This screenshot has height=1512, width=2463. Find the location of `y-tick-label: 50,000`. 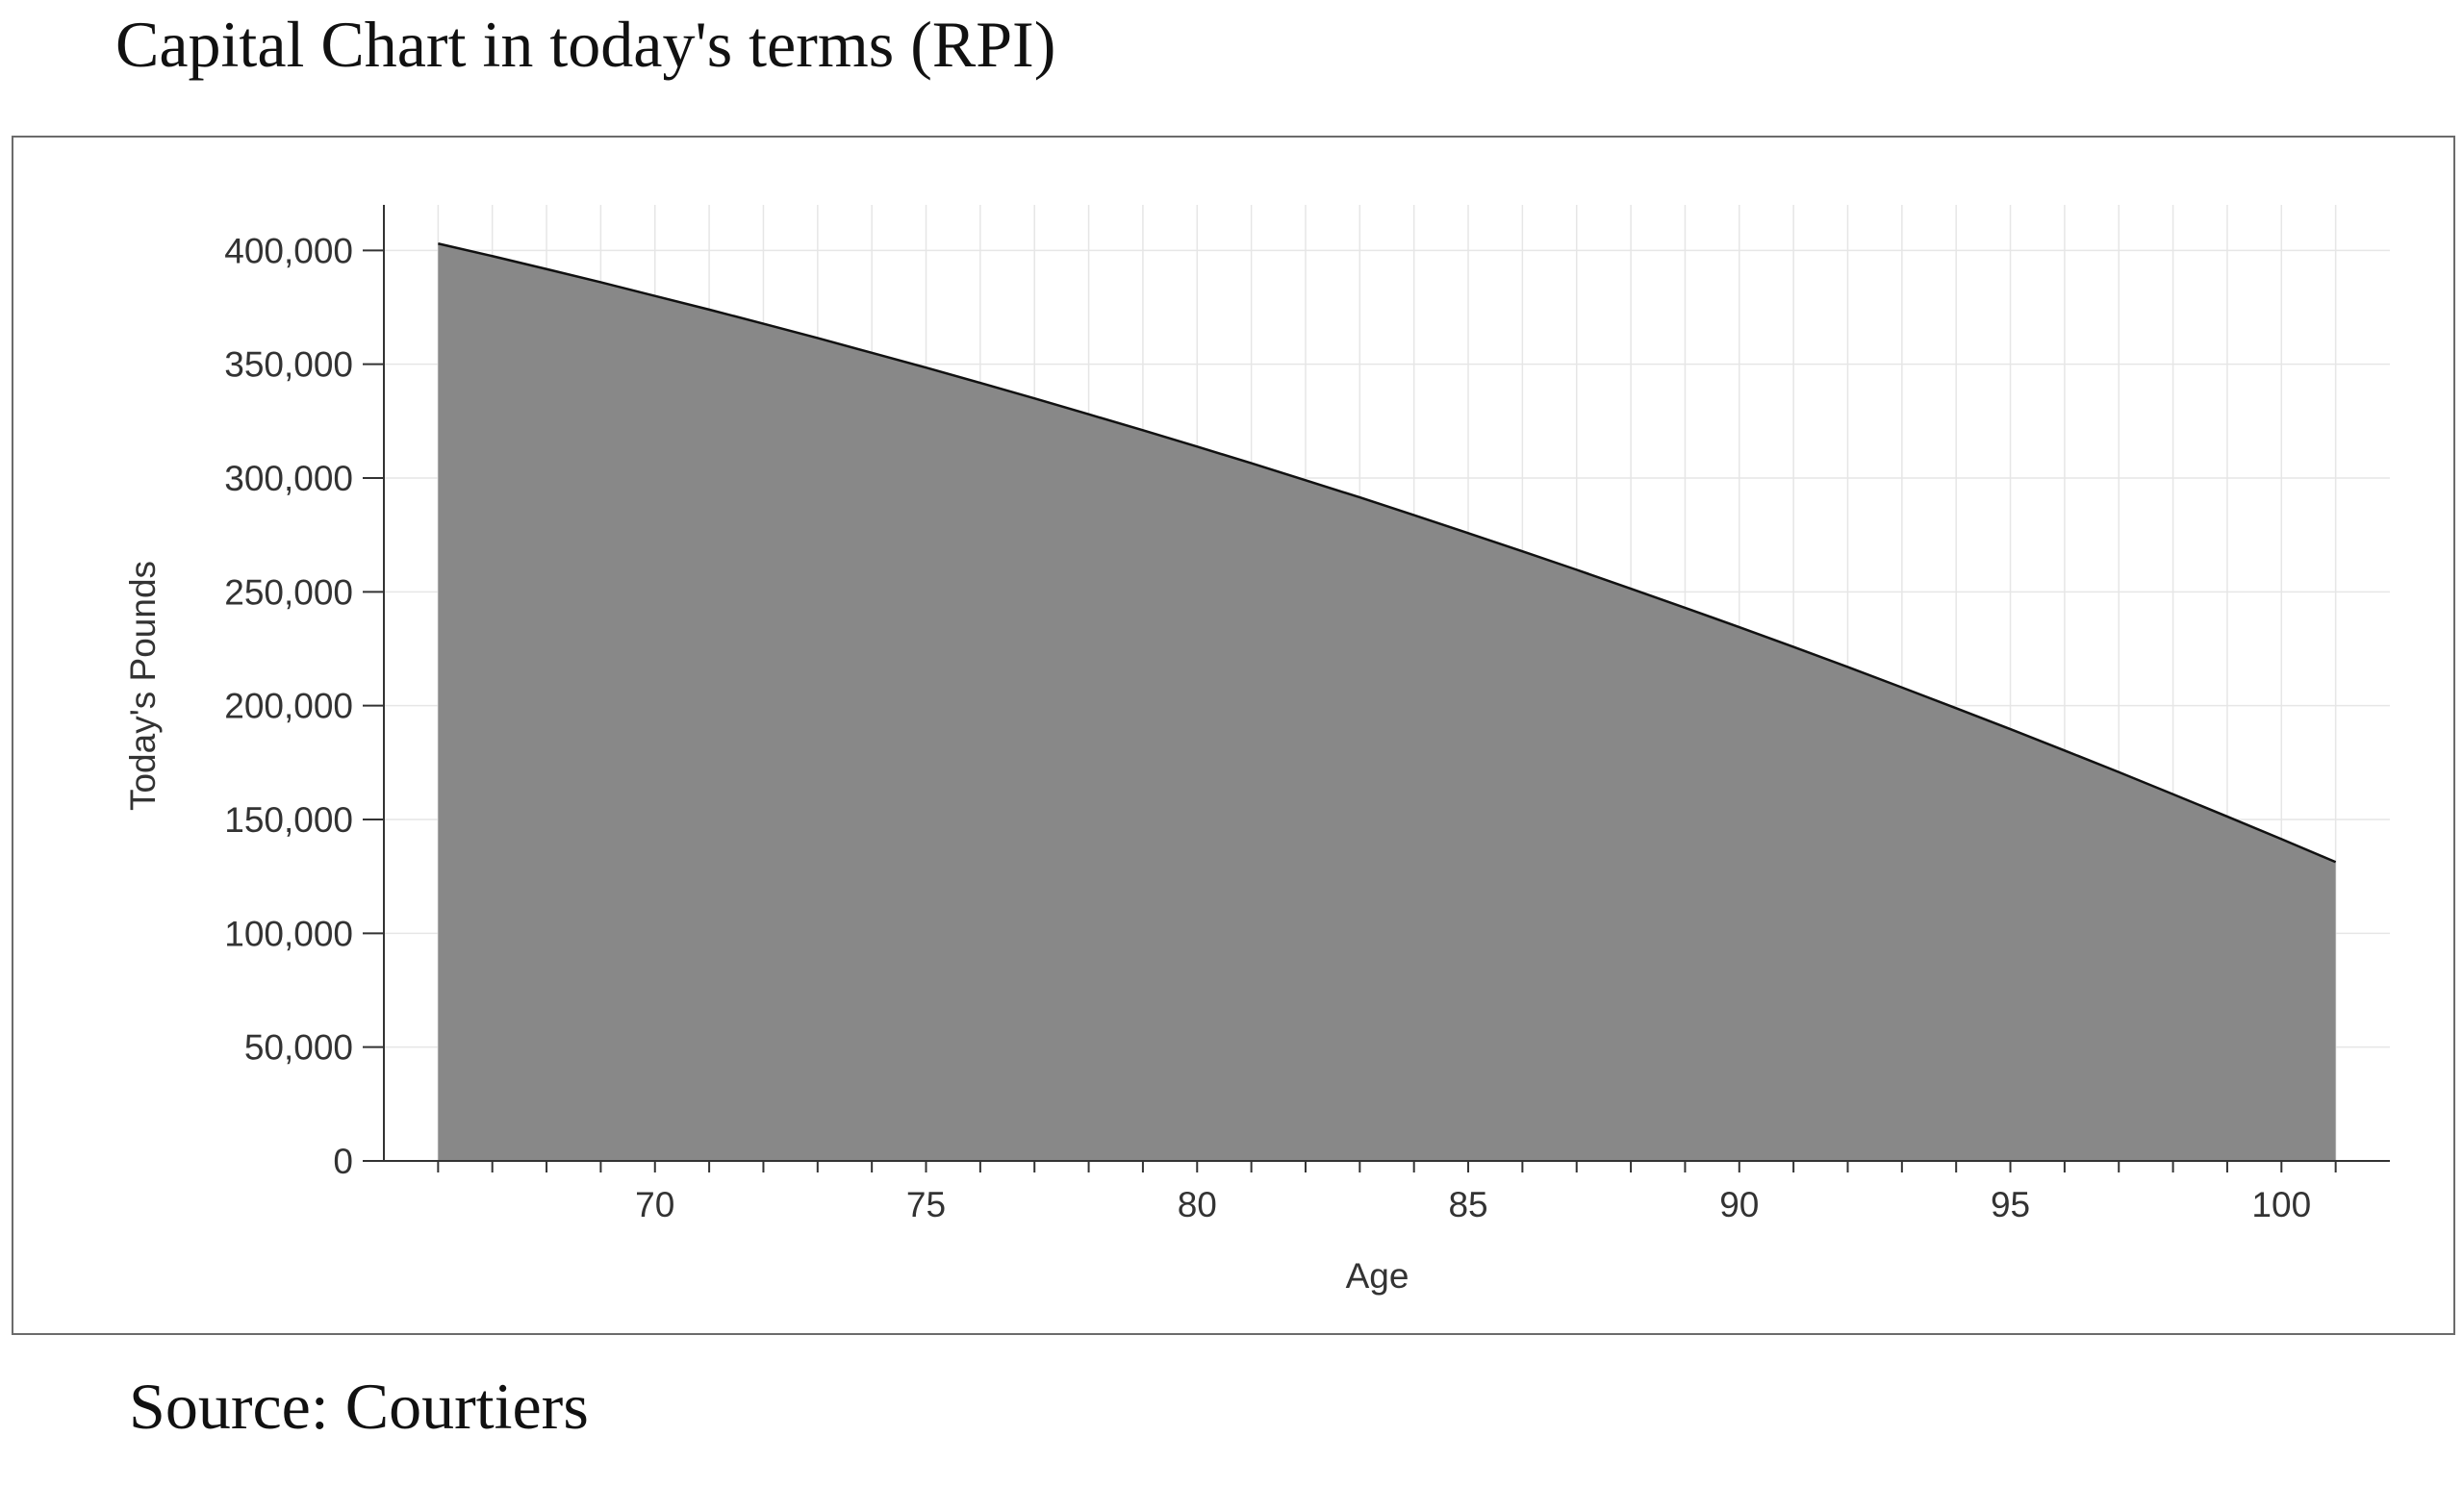

y-tick-label: 50,000 is located at coordinates (298, 1048).